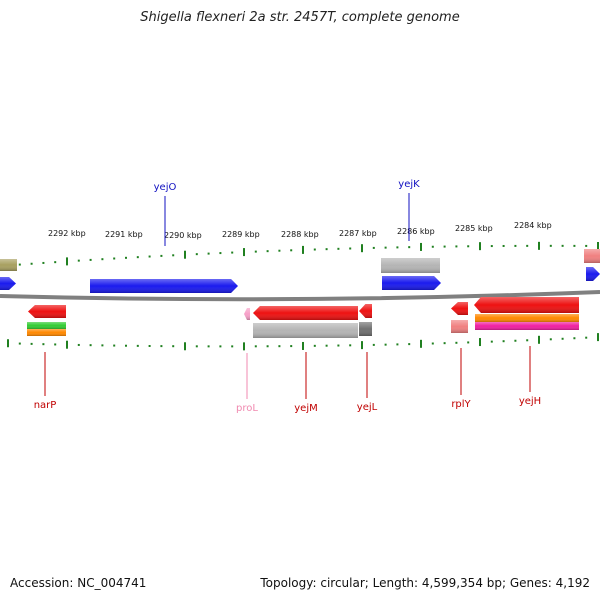 The width and height of the screenshot is (600, 600). Describe the element at coordinates (411, 283) in the screenshot. I see `feature-yejK-shade` at that location.